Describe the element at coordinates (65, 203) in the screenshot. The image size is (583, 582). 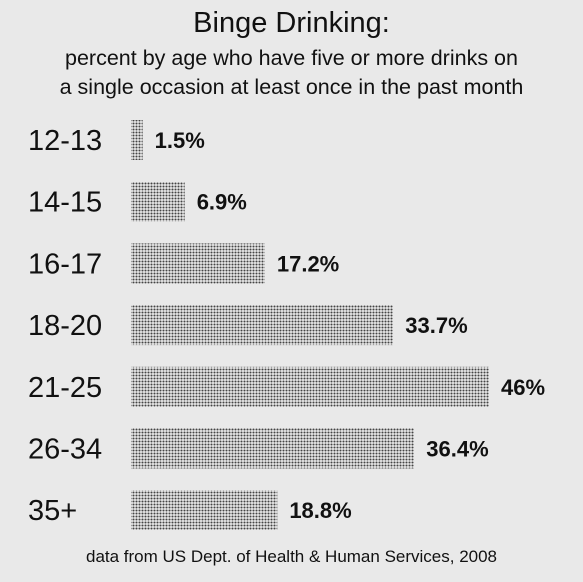
I see `category-label-14-15: 14-15` at that location.